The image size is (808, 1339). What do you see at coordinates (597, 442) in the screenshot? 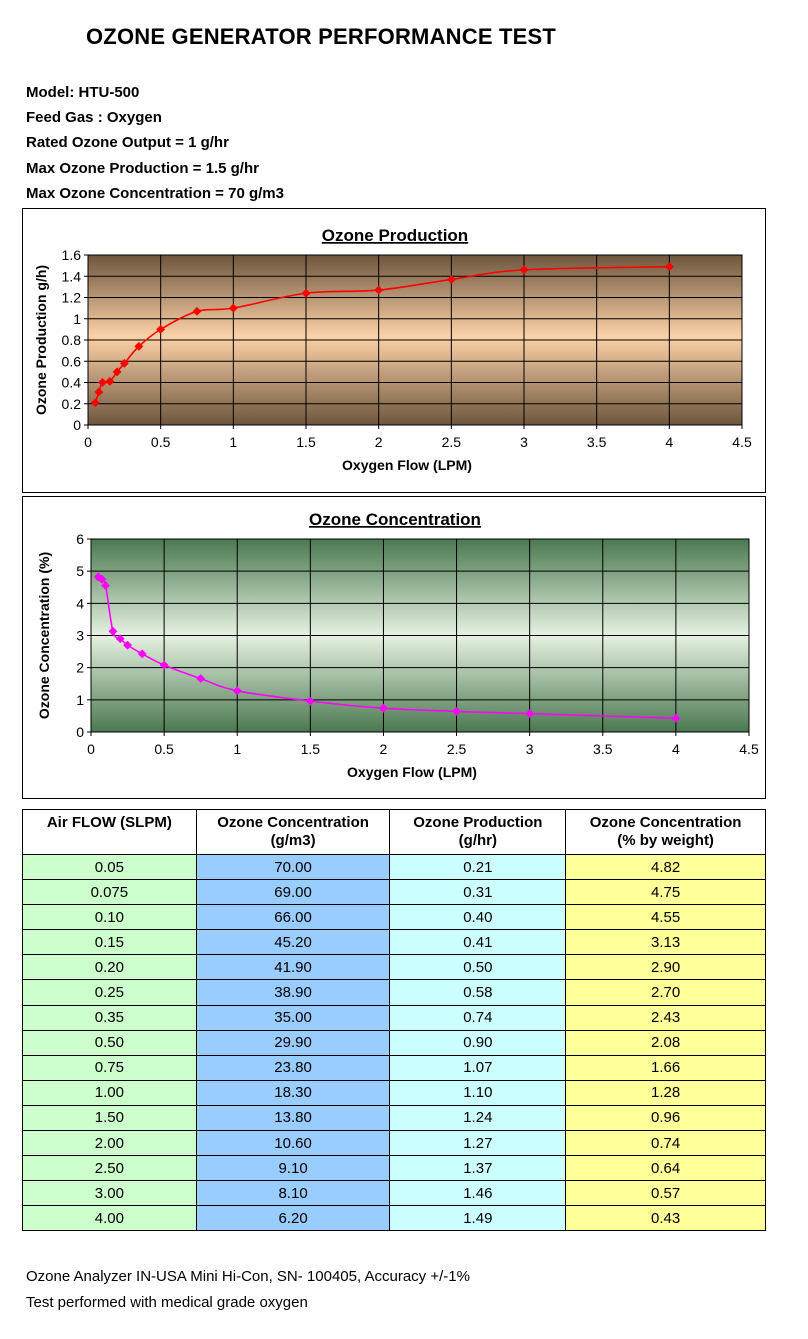
I see `x-tick-label: 3.5` at bounding box center [597, 442].